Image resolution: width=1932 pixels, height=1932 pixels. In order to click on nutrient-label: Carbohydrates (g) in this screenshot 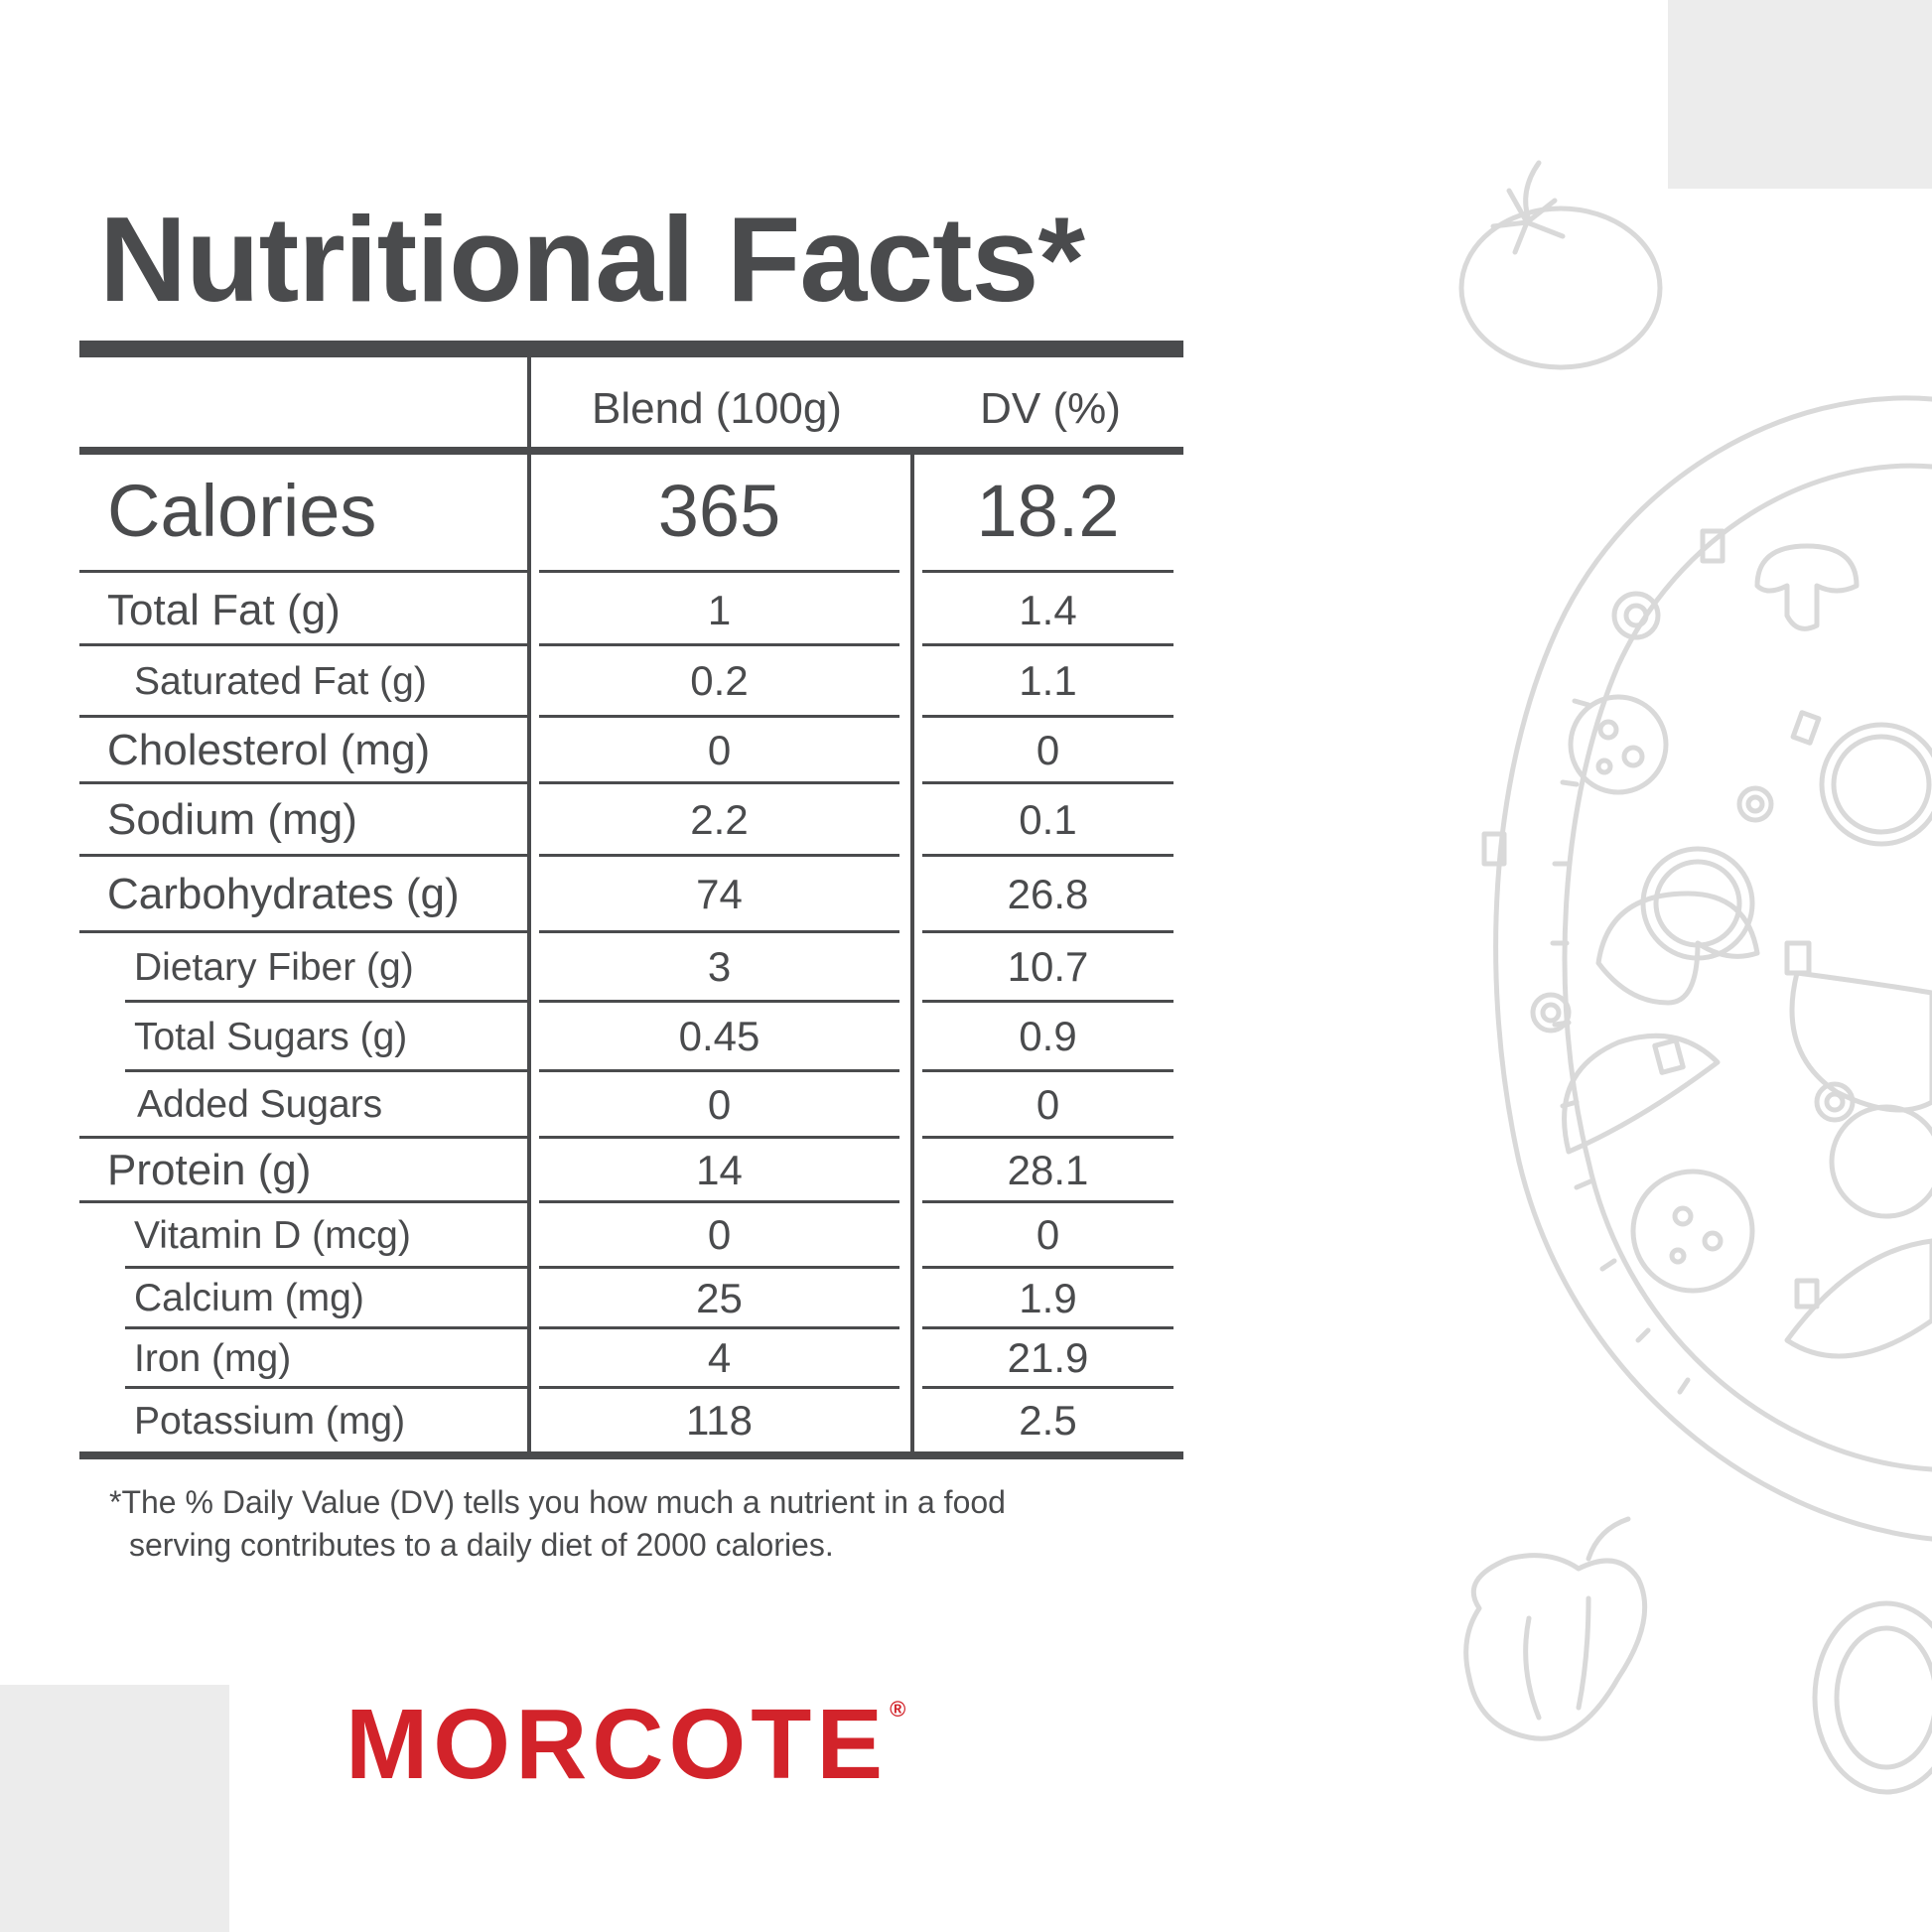, I will do `click(283, 894)`.